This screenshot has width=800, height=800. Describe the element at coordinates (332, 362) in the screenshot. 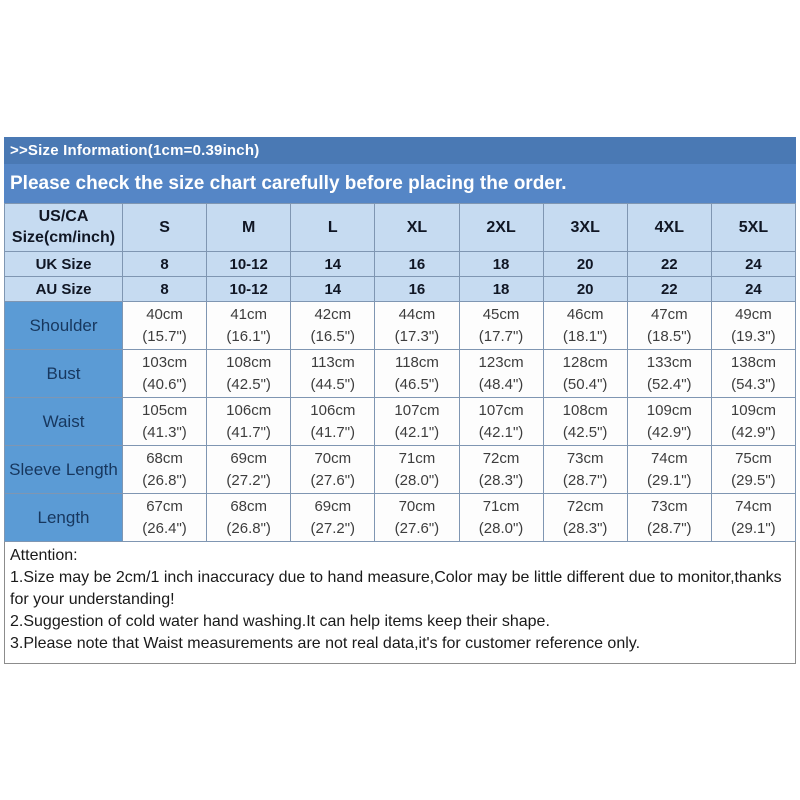

I see `cm-value: 113cm` at that location.